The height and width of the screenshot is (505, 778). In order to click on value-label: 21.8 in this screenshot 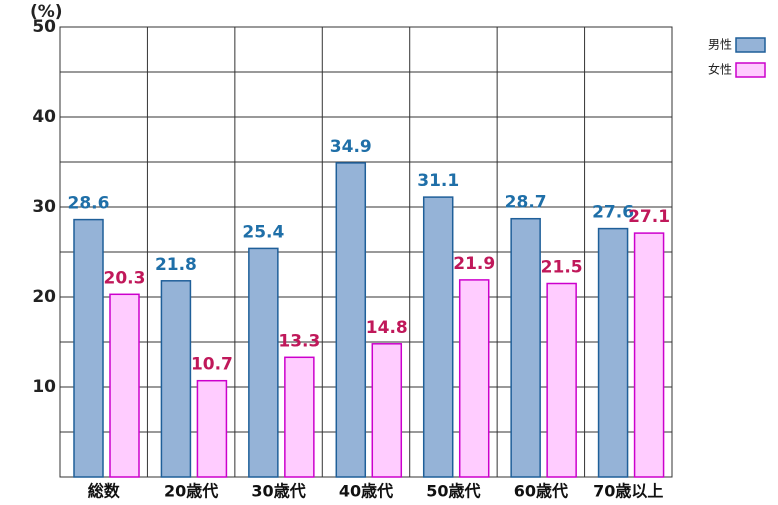, I will do `click(176, 265)`.